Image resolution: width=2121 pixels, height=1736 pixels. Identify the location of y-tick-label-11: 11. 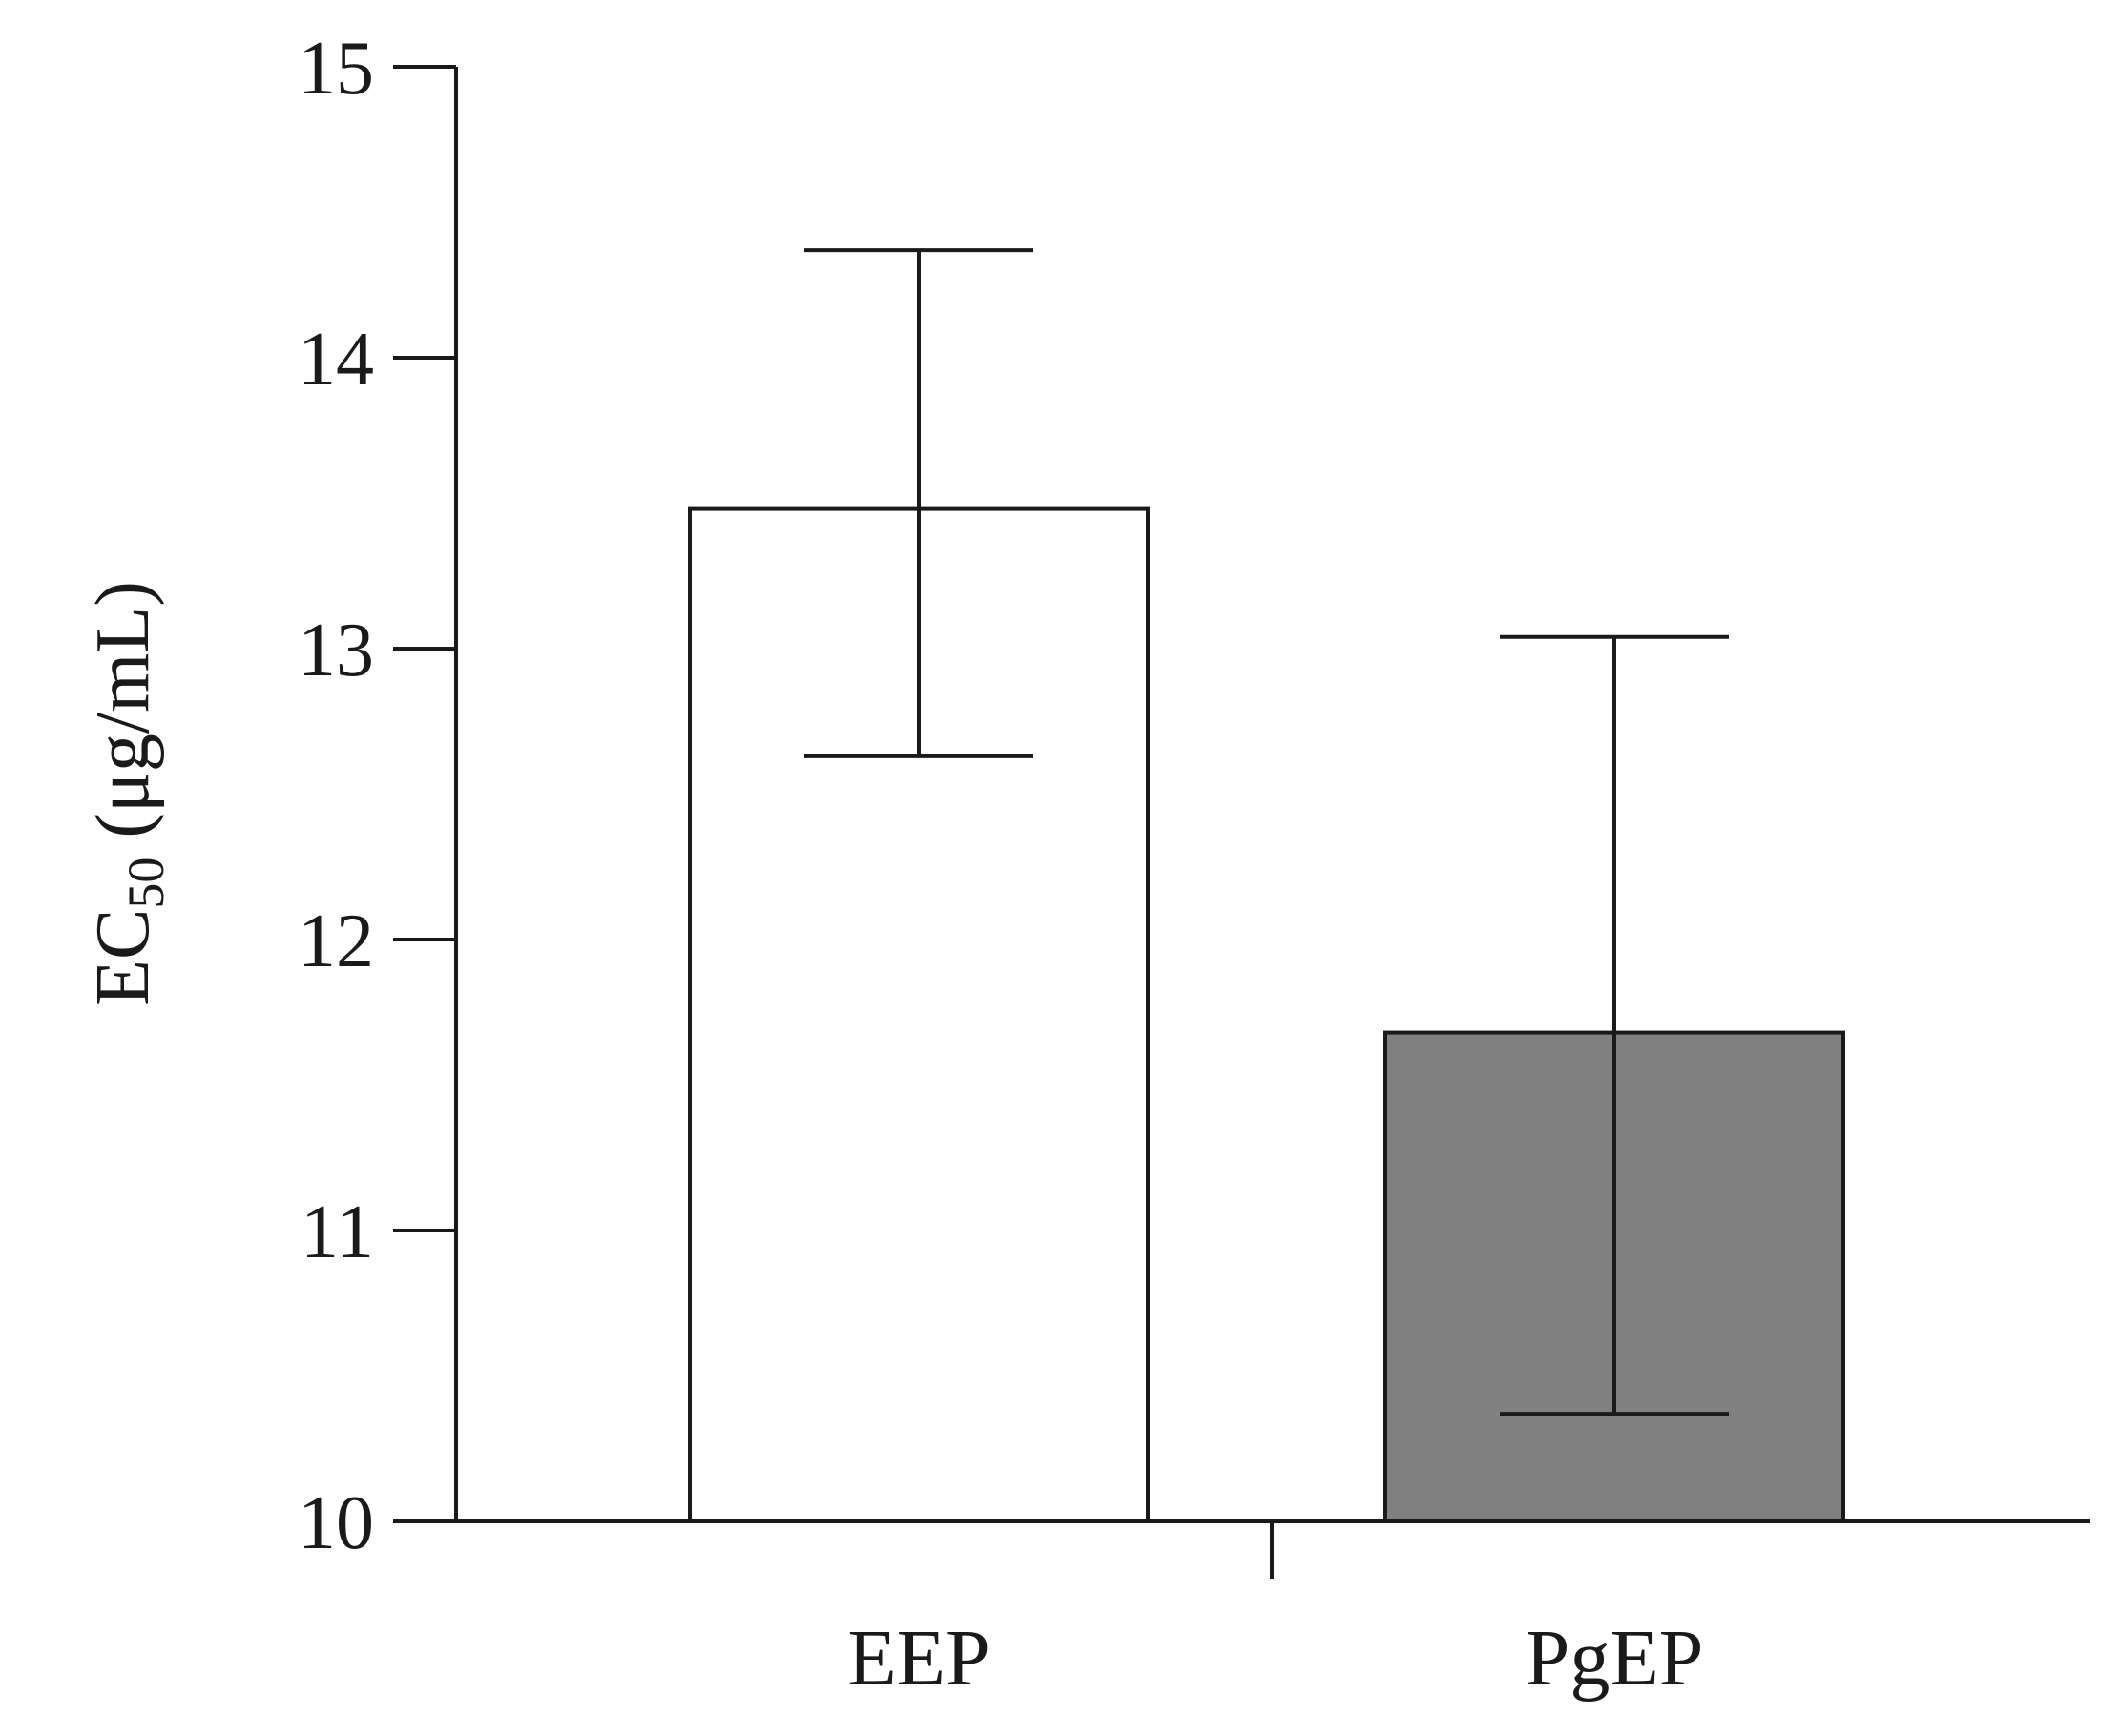
(337, 1232).